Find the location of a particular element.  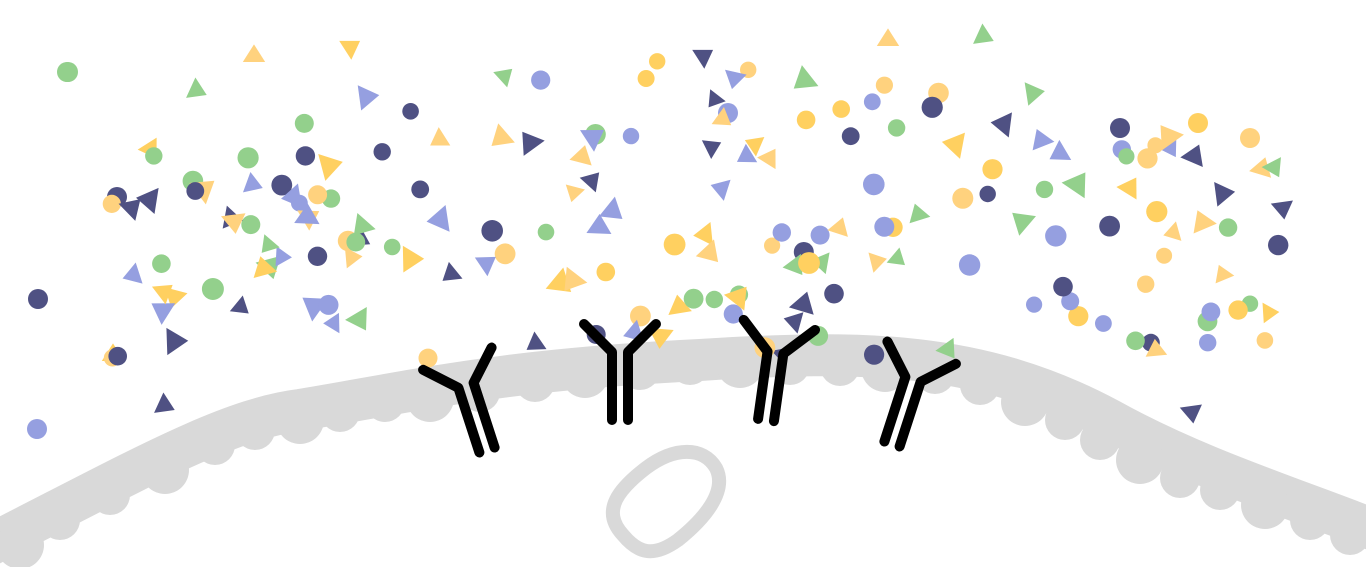

organelle-outline is located at coordinates (666, 501).